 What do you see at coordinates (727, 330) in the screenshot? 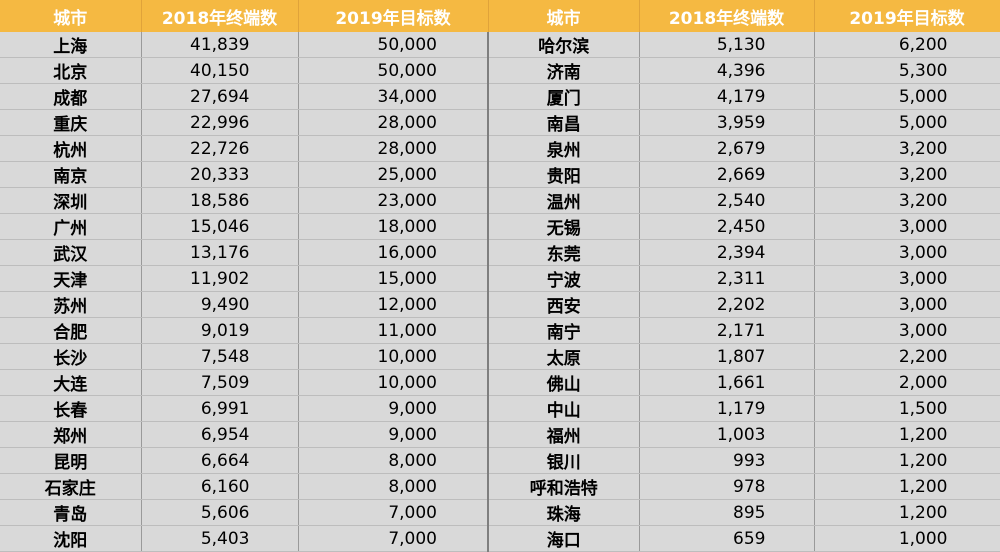
I see `cell-terminals-2018-right: 2,171` at bounding box center [727, 330].